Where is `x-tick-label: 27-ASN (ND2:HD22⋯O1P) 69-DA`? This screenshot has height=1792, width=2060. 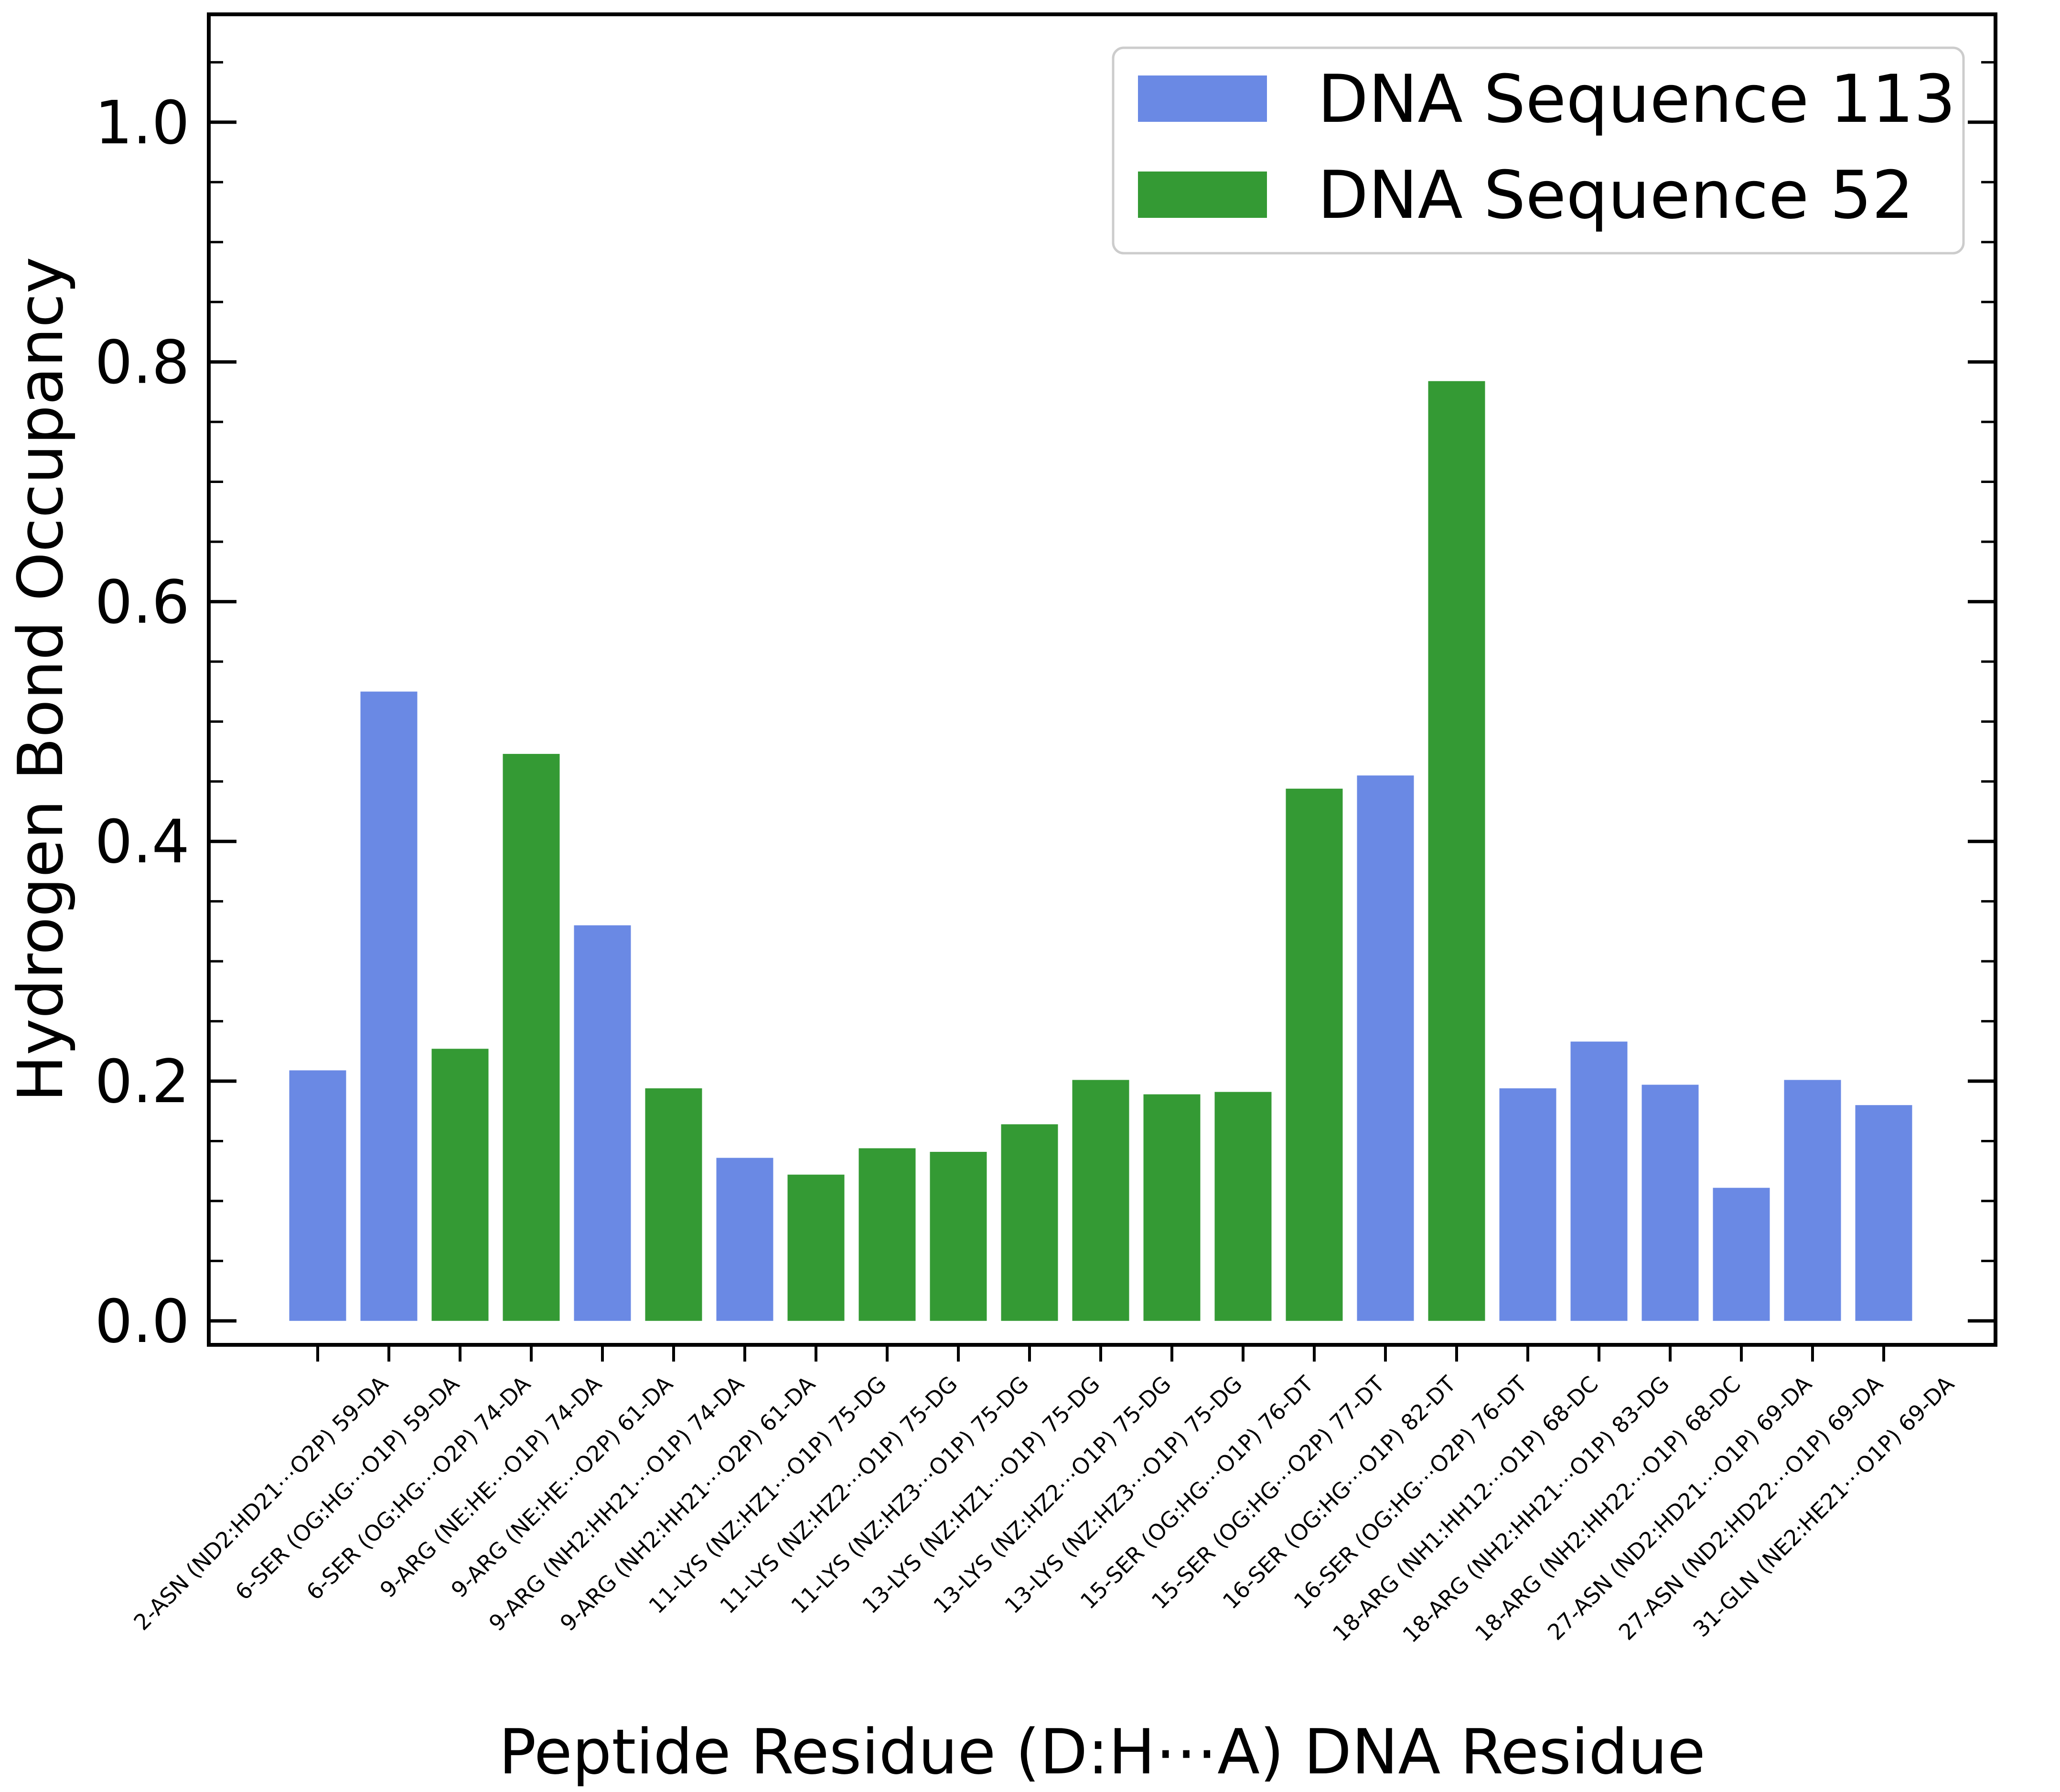
x-tick-label: 27-ASN (ND2:HD22⋯O1P) 69-DA is located at coordinates (1751, 1508).